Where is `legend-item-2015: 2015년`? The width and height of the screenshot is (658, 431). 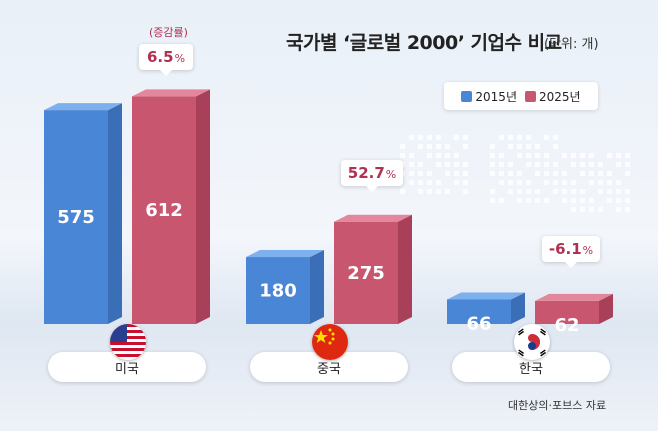
legend-item-2015: 2015년 is located at coordinates (489, 96).